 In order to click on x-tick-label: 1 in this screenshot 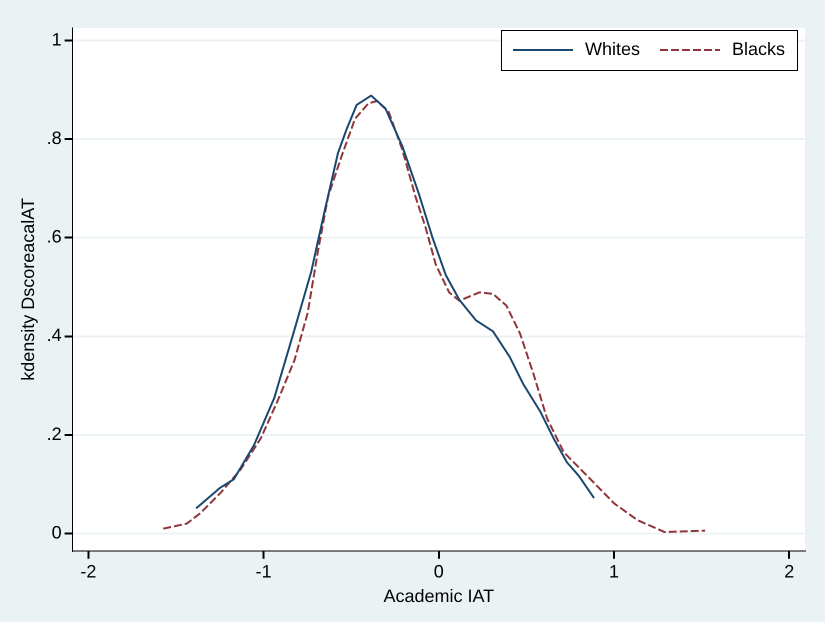, I will do `click(614, 572)`.